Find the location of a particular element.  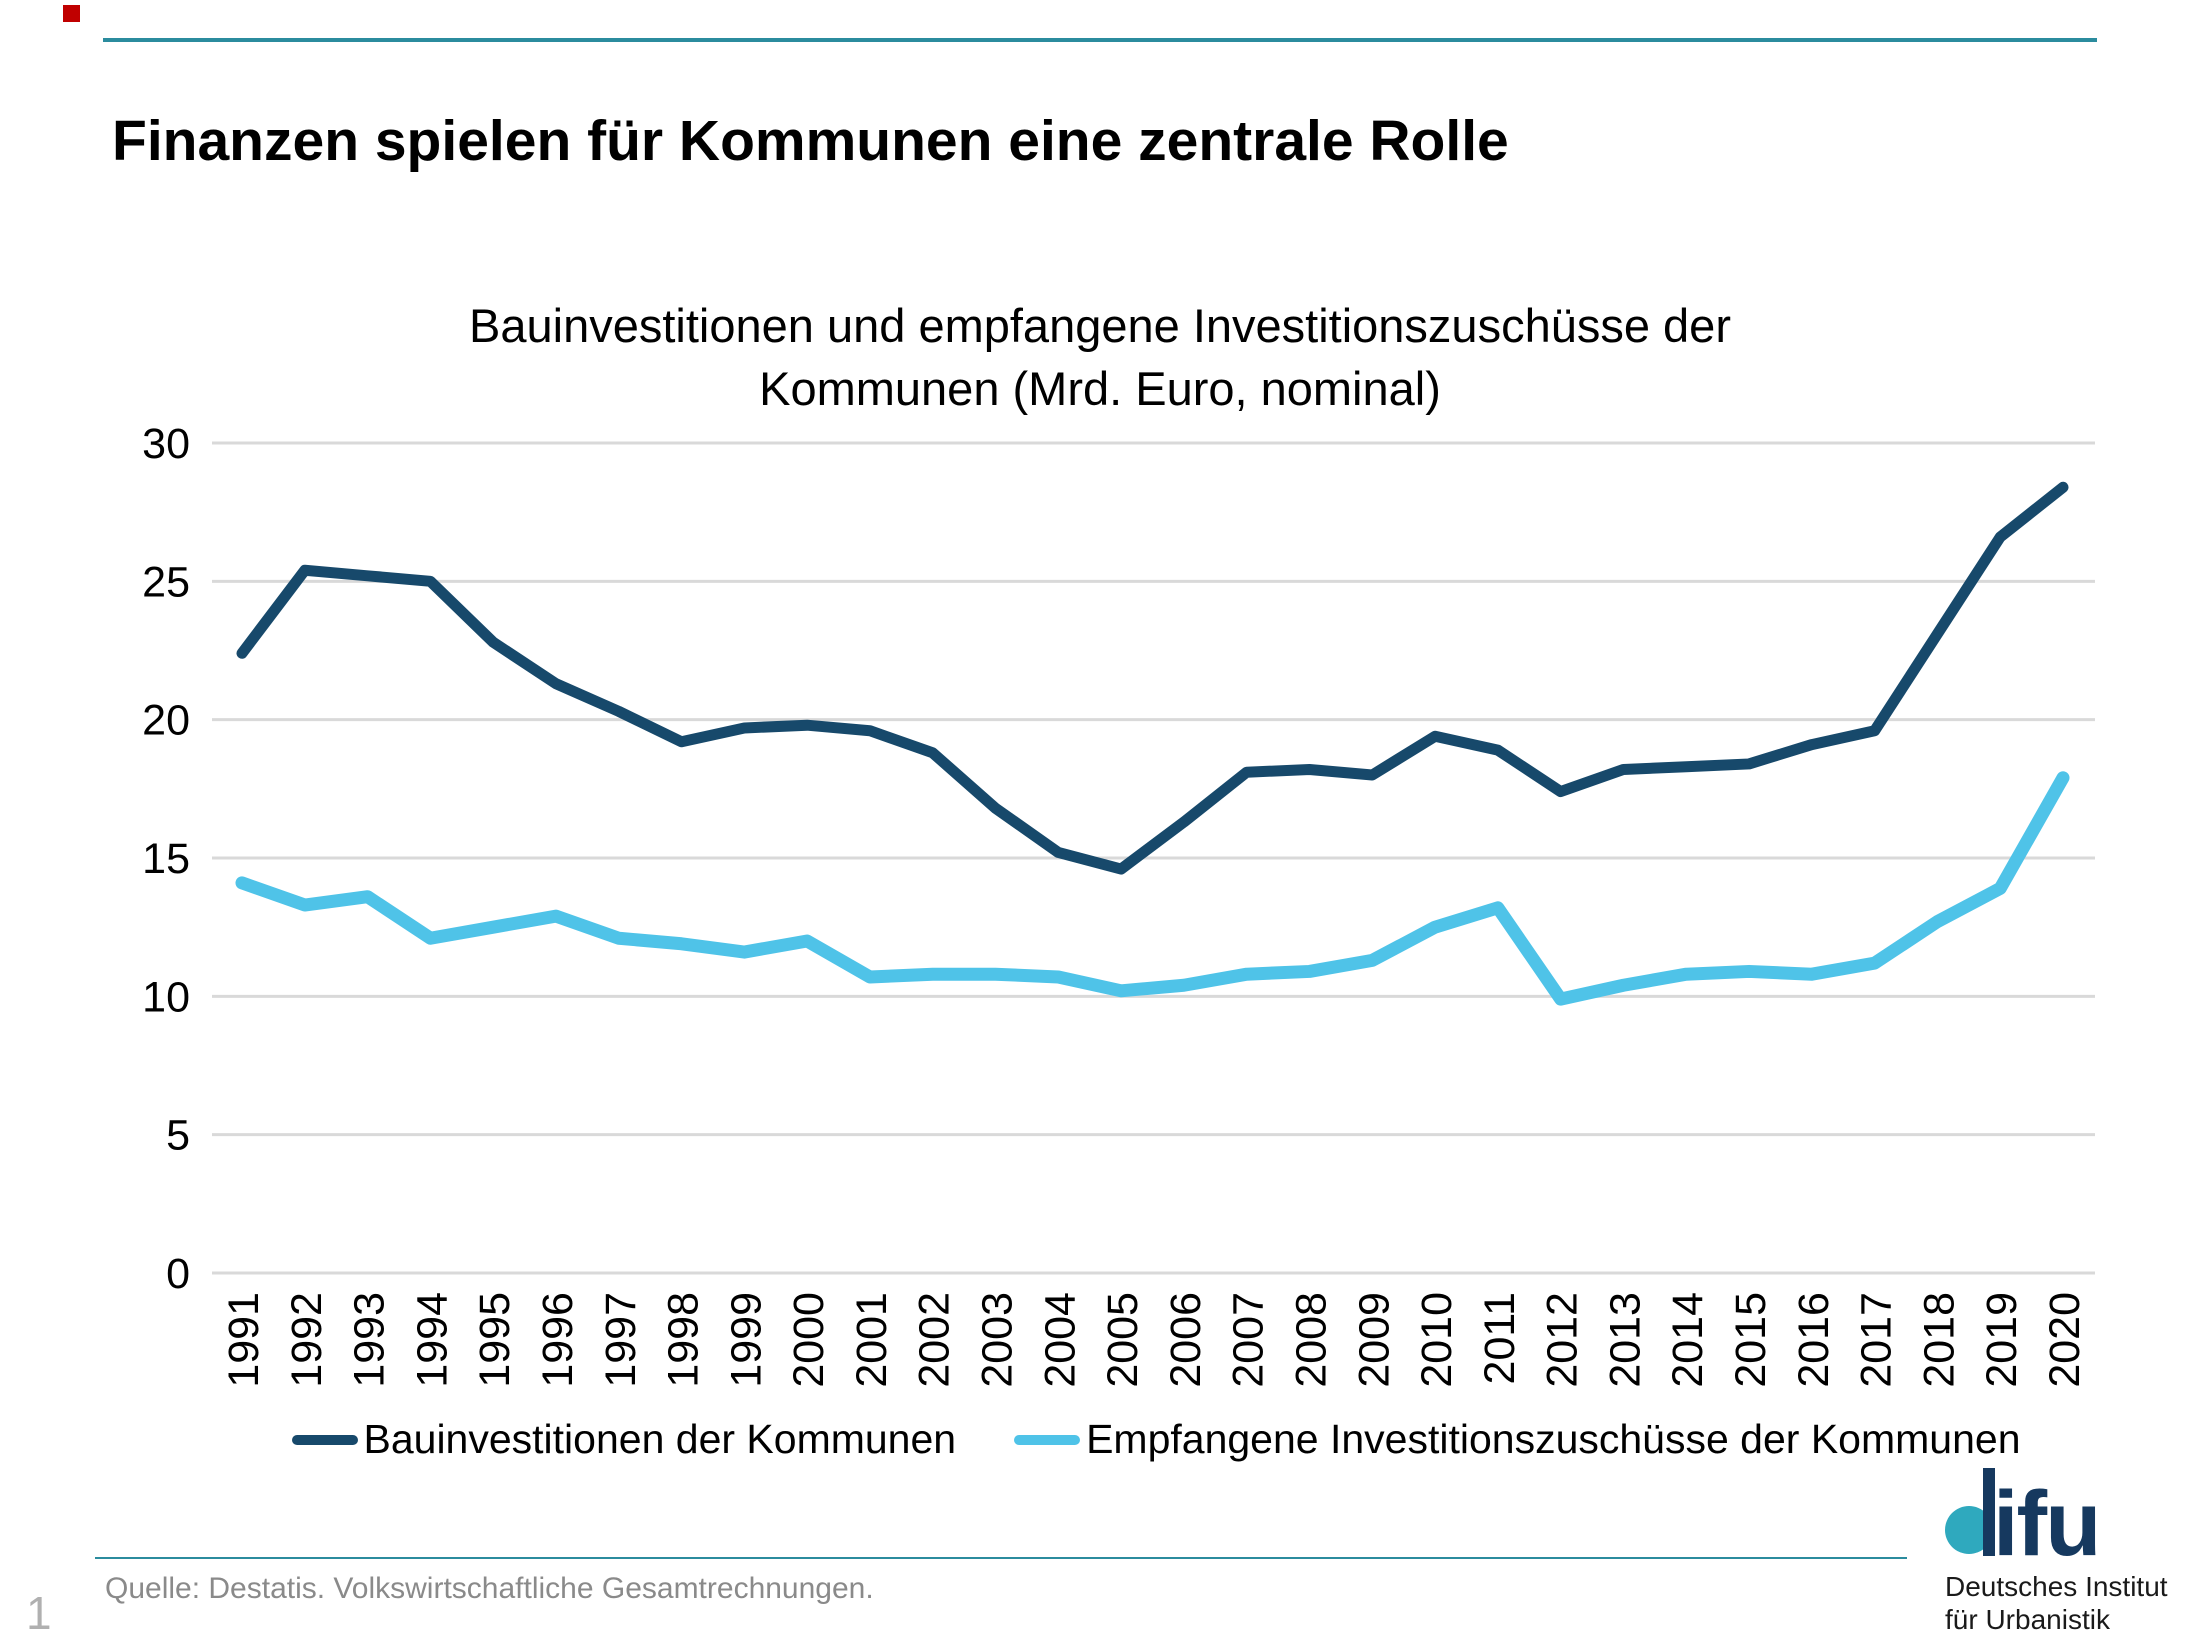

y-axis-tick-label: 0 is located at coordinates (178, 1274).